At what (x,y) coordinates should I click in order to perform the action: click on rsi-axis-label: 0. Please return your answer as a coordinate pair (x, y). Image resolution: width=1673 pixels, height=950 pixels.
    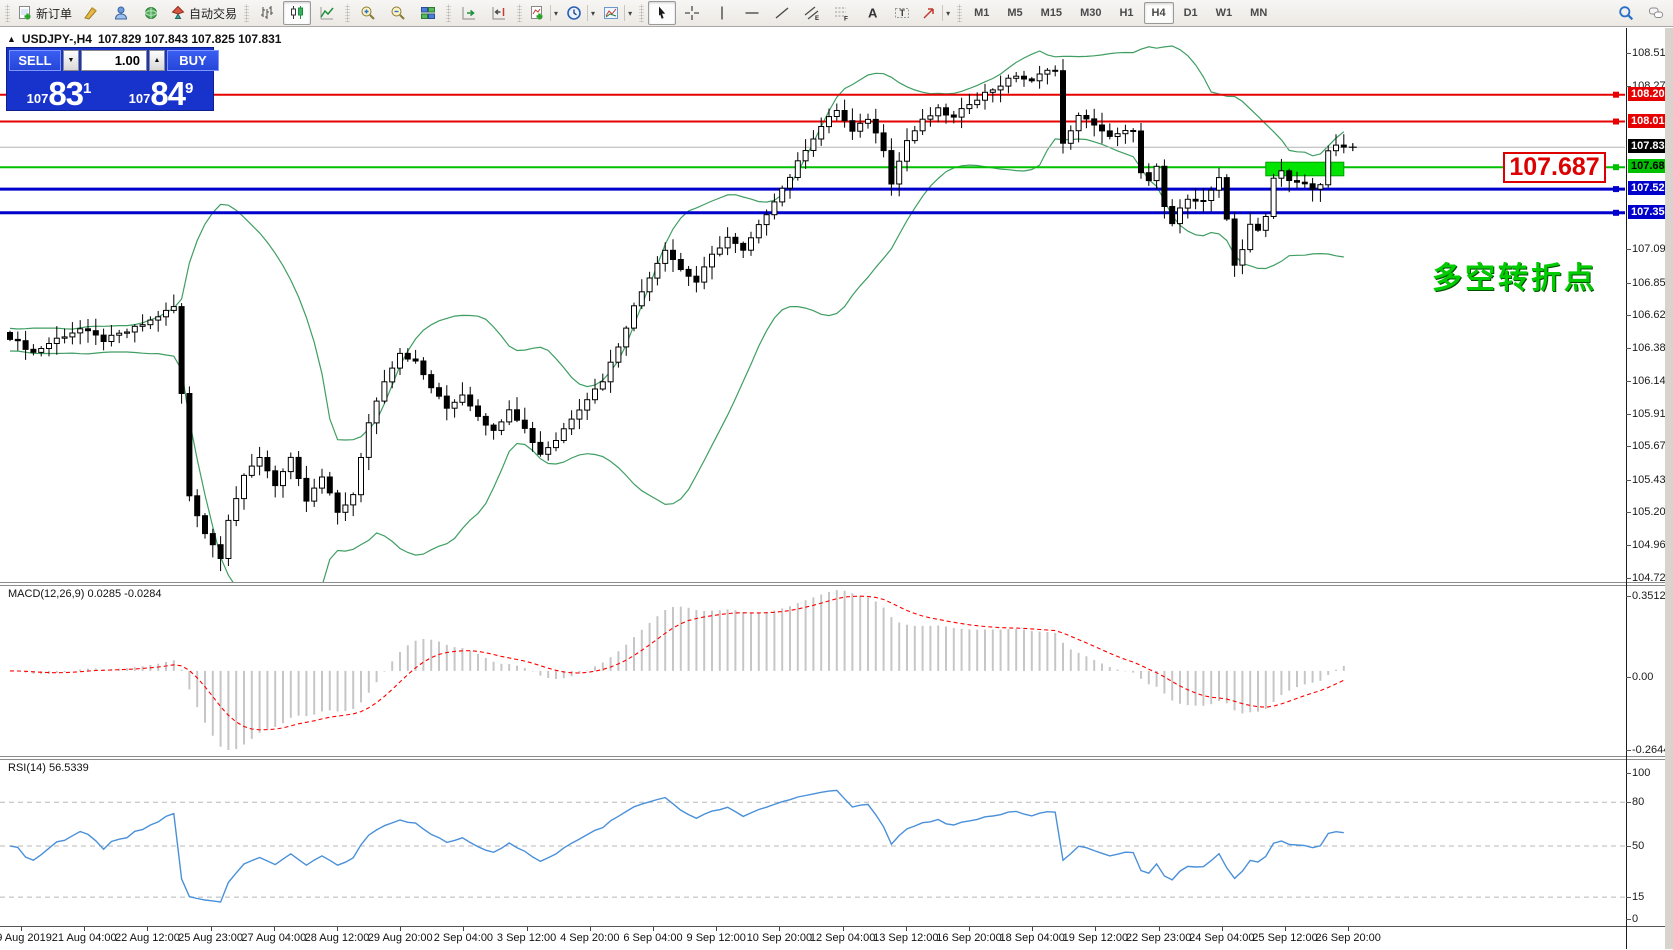
    Looking at the image, I should click on (1635, 919).